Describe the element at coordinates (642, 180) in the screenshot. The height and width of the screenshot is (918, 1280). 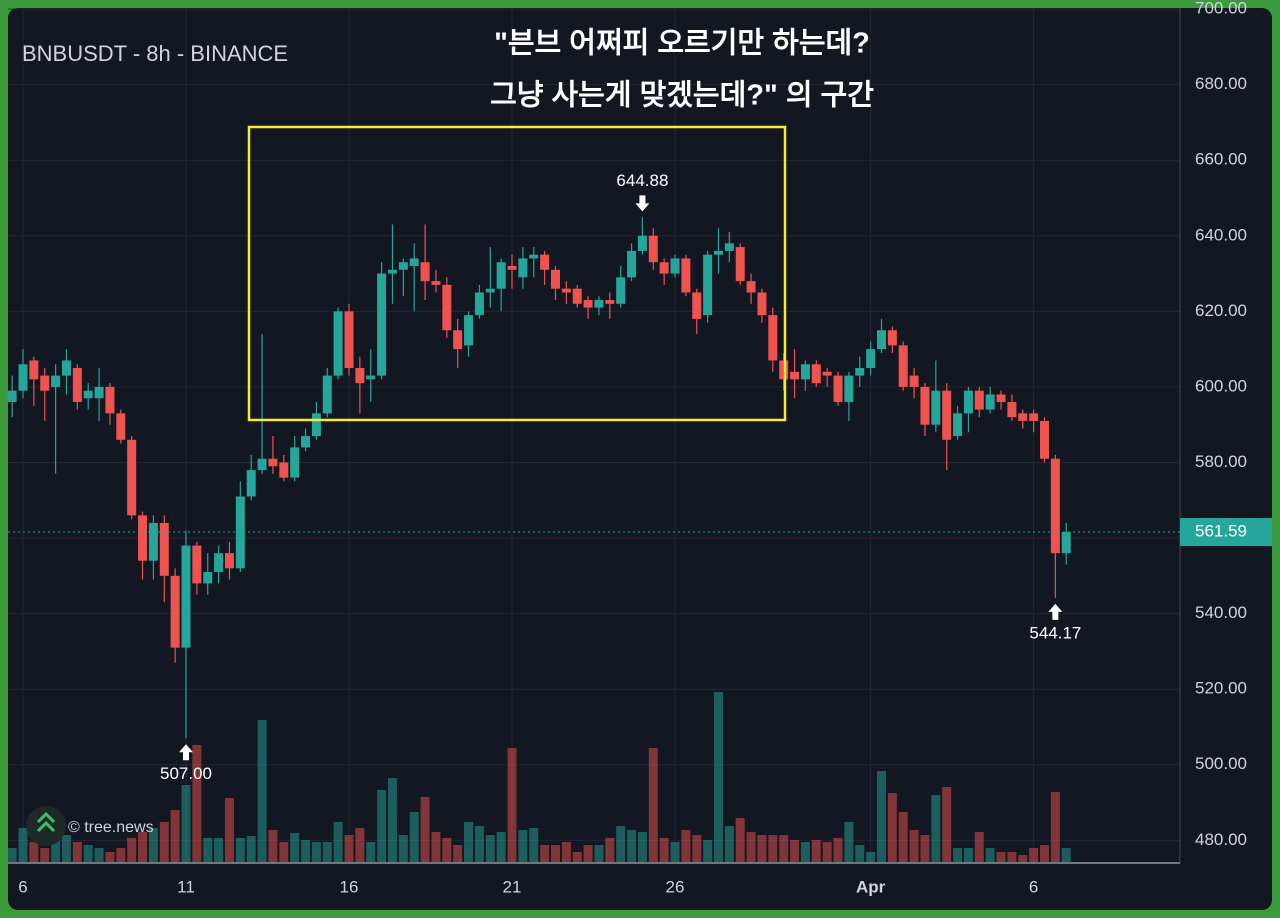
I see `annotation-label: 644.88` at that location.